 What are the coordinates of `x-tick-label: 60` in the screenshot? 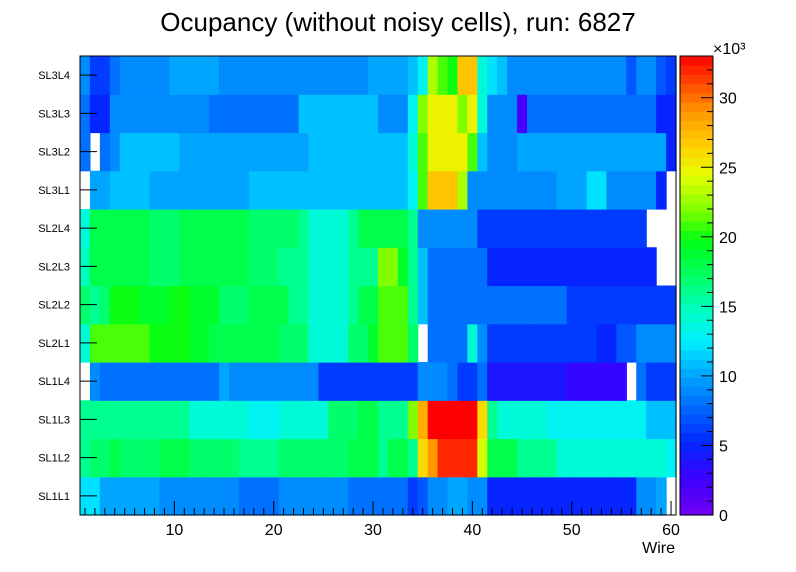 It's located at (671, 530).